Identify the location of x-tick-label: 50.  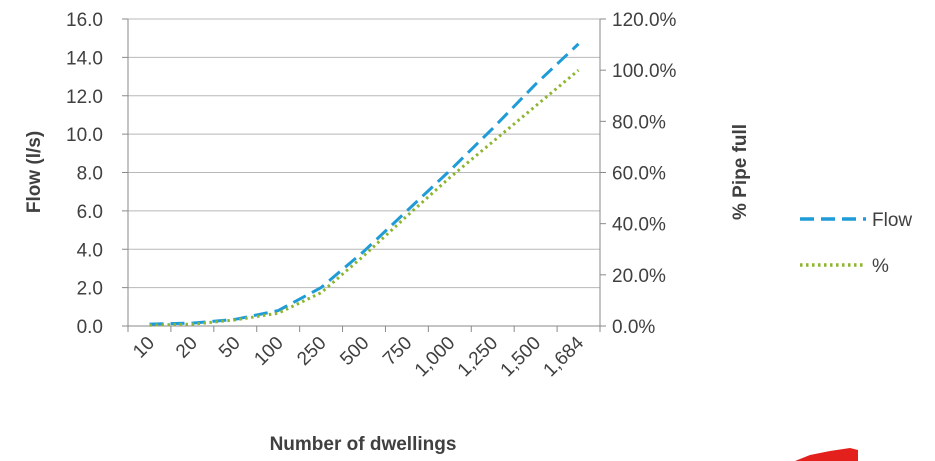
(230, 348).